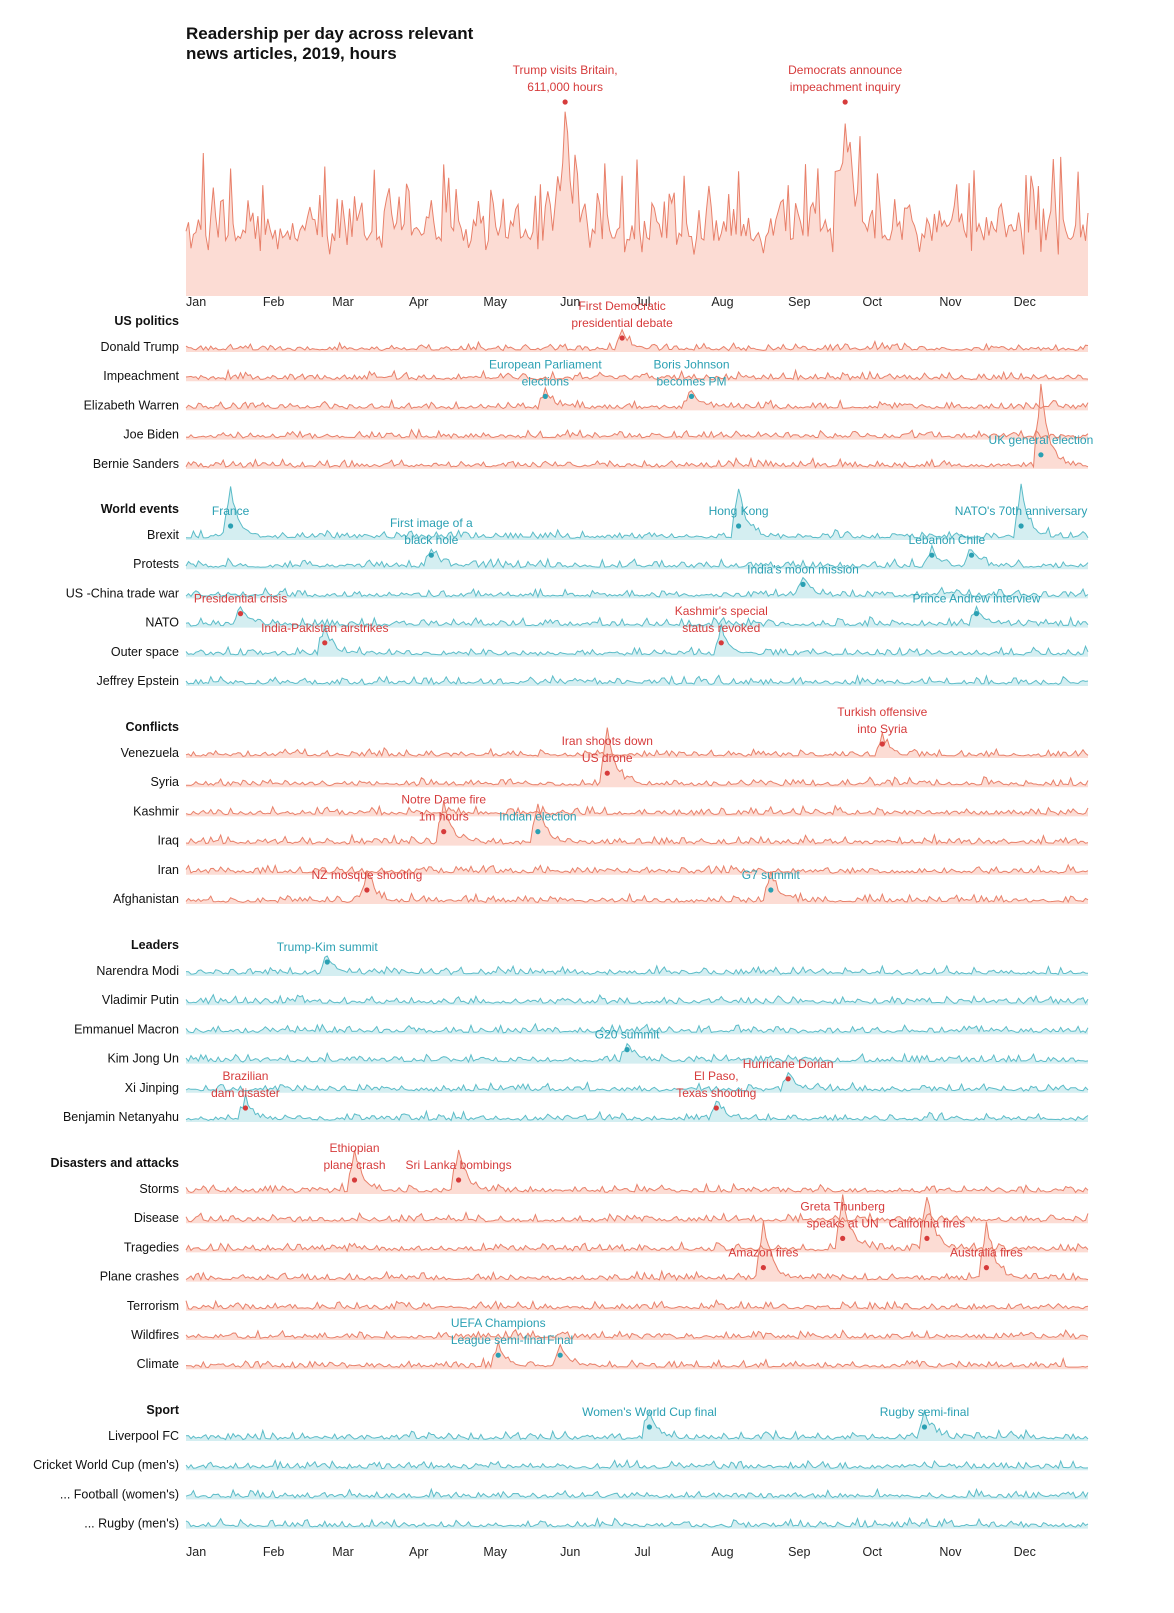 This screenshot has width=1174, height=1613. Describe the element at coordinates (637, 1464) in the screenshot. I see `series-line-Cricket World Cup (men's)` at that location.